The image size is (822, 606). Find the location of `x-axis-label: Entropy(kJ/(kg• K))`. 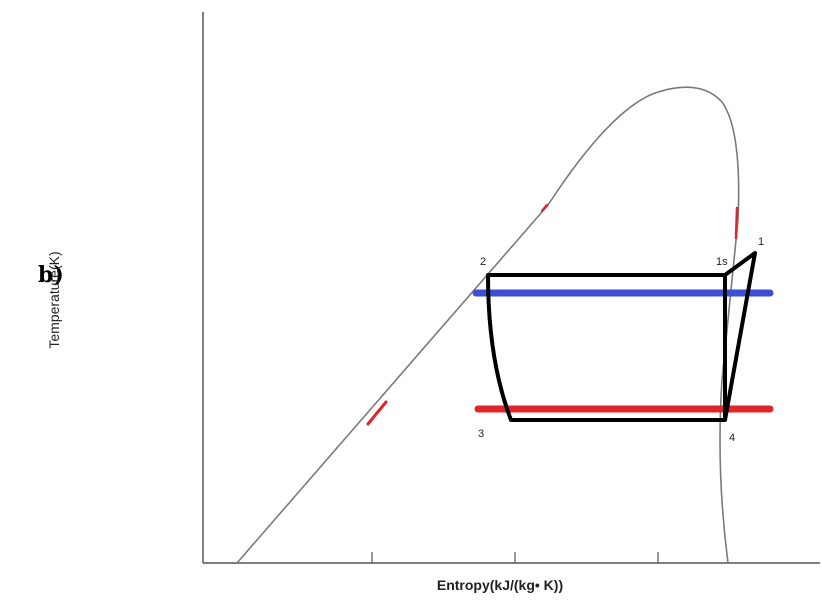

x-axis-label: Entropy(kJ/(kg• K)) is located at coordinates (500, 585).